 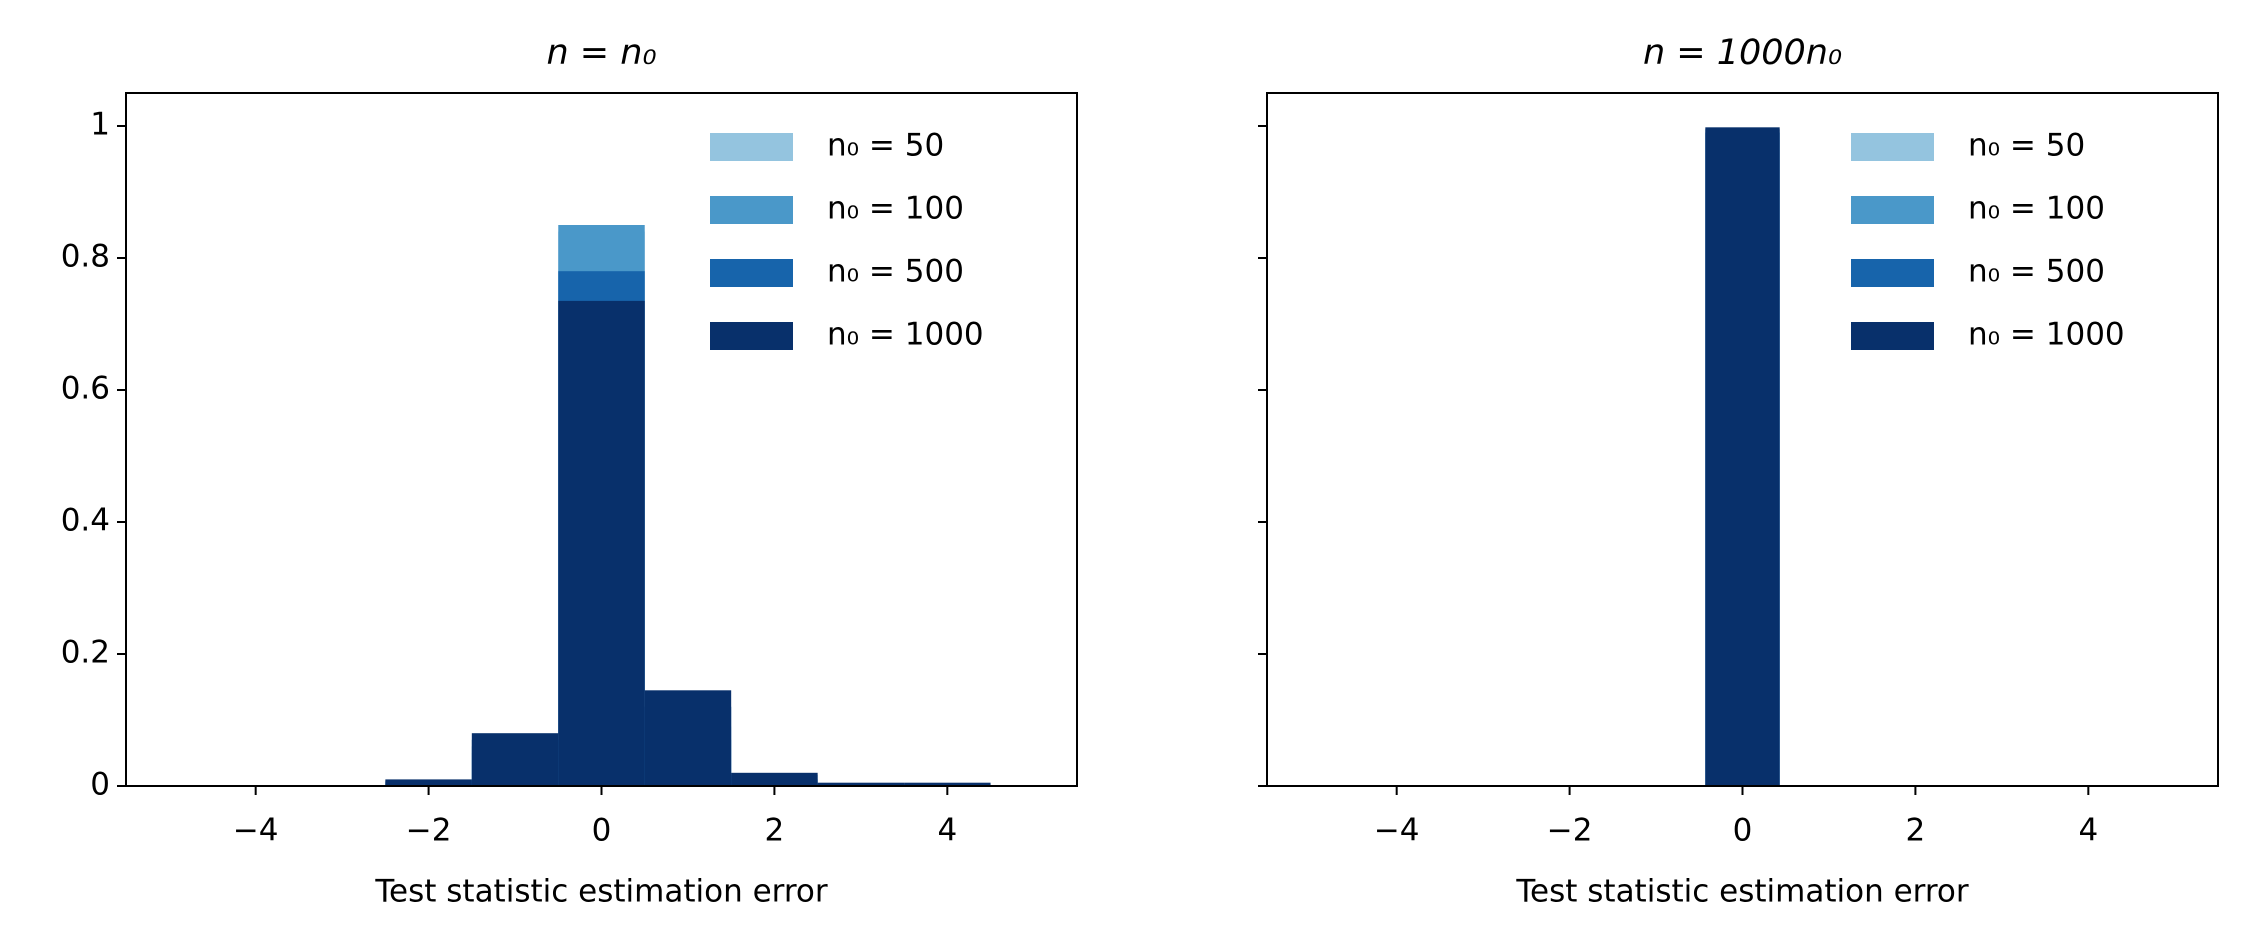 What do you see at coordinates (85, 653) in the screenshot?
I see `y-tick-label: 0.2` at bounding box center [85, 653].